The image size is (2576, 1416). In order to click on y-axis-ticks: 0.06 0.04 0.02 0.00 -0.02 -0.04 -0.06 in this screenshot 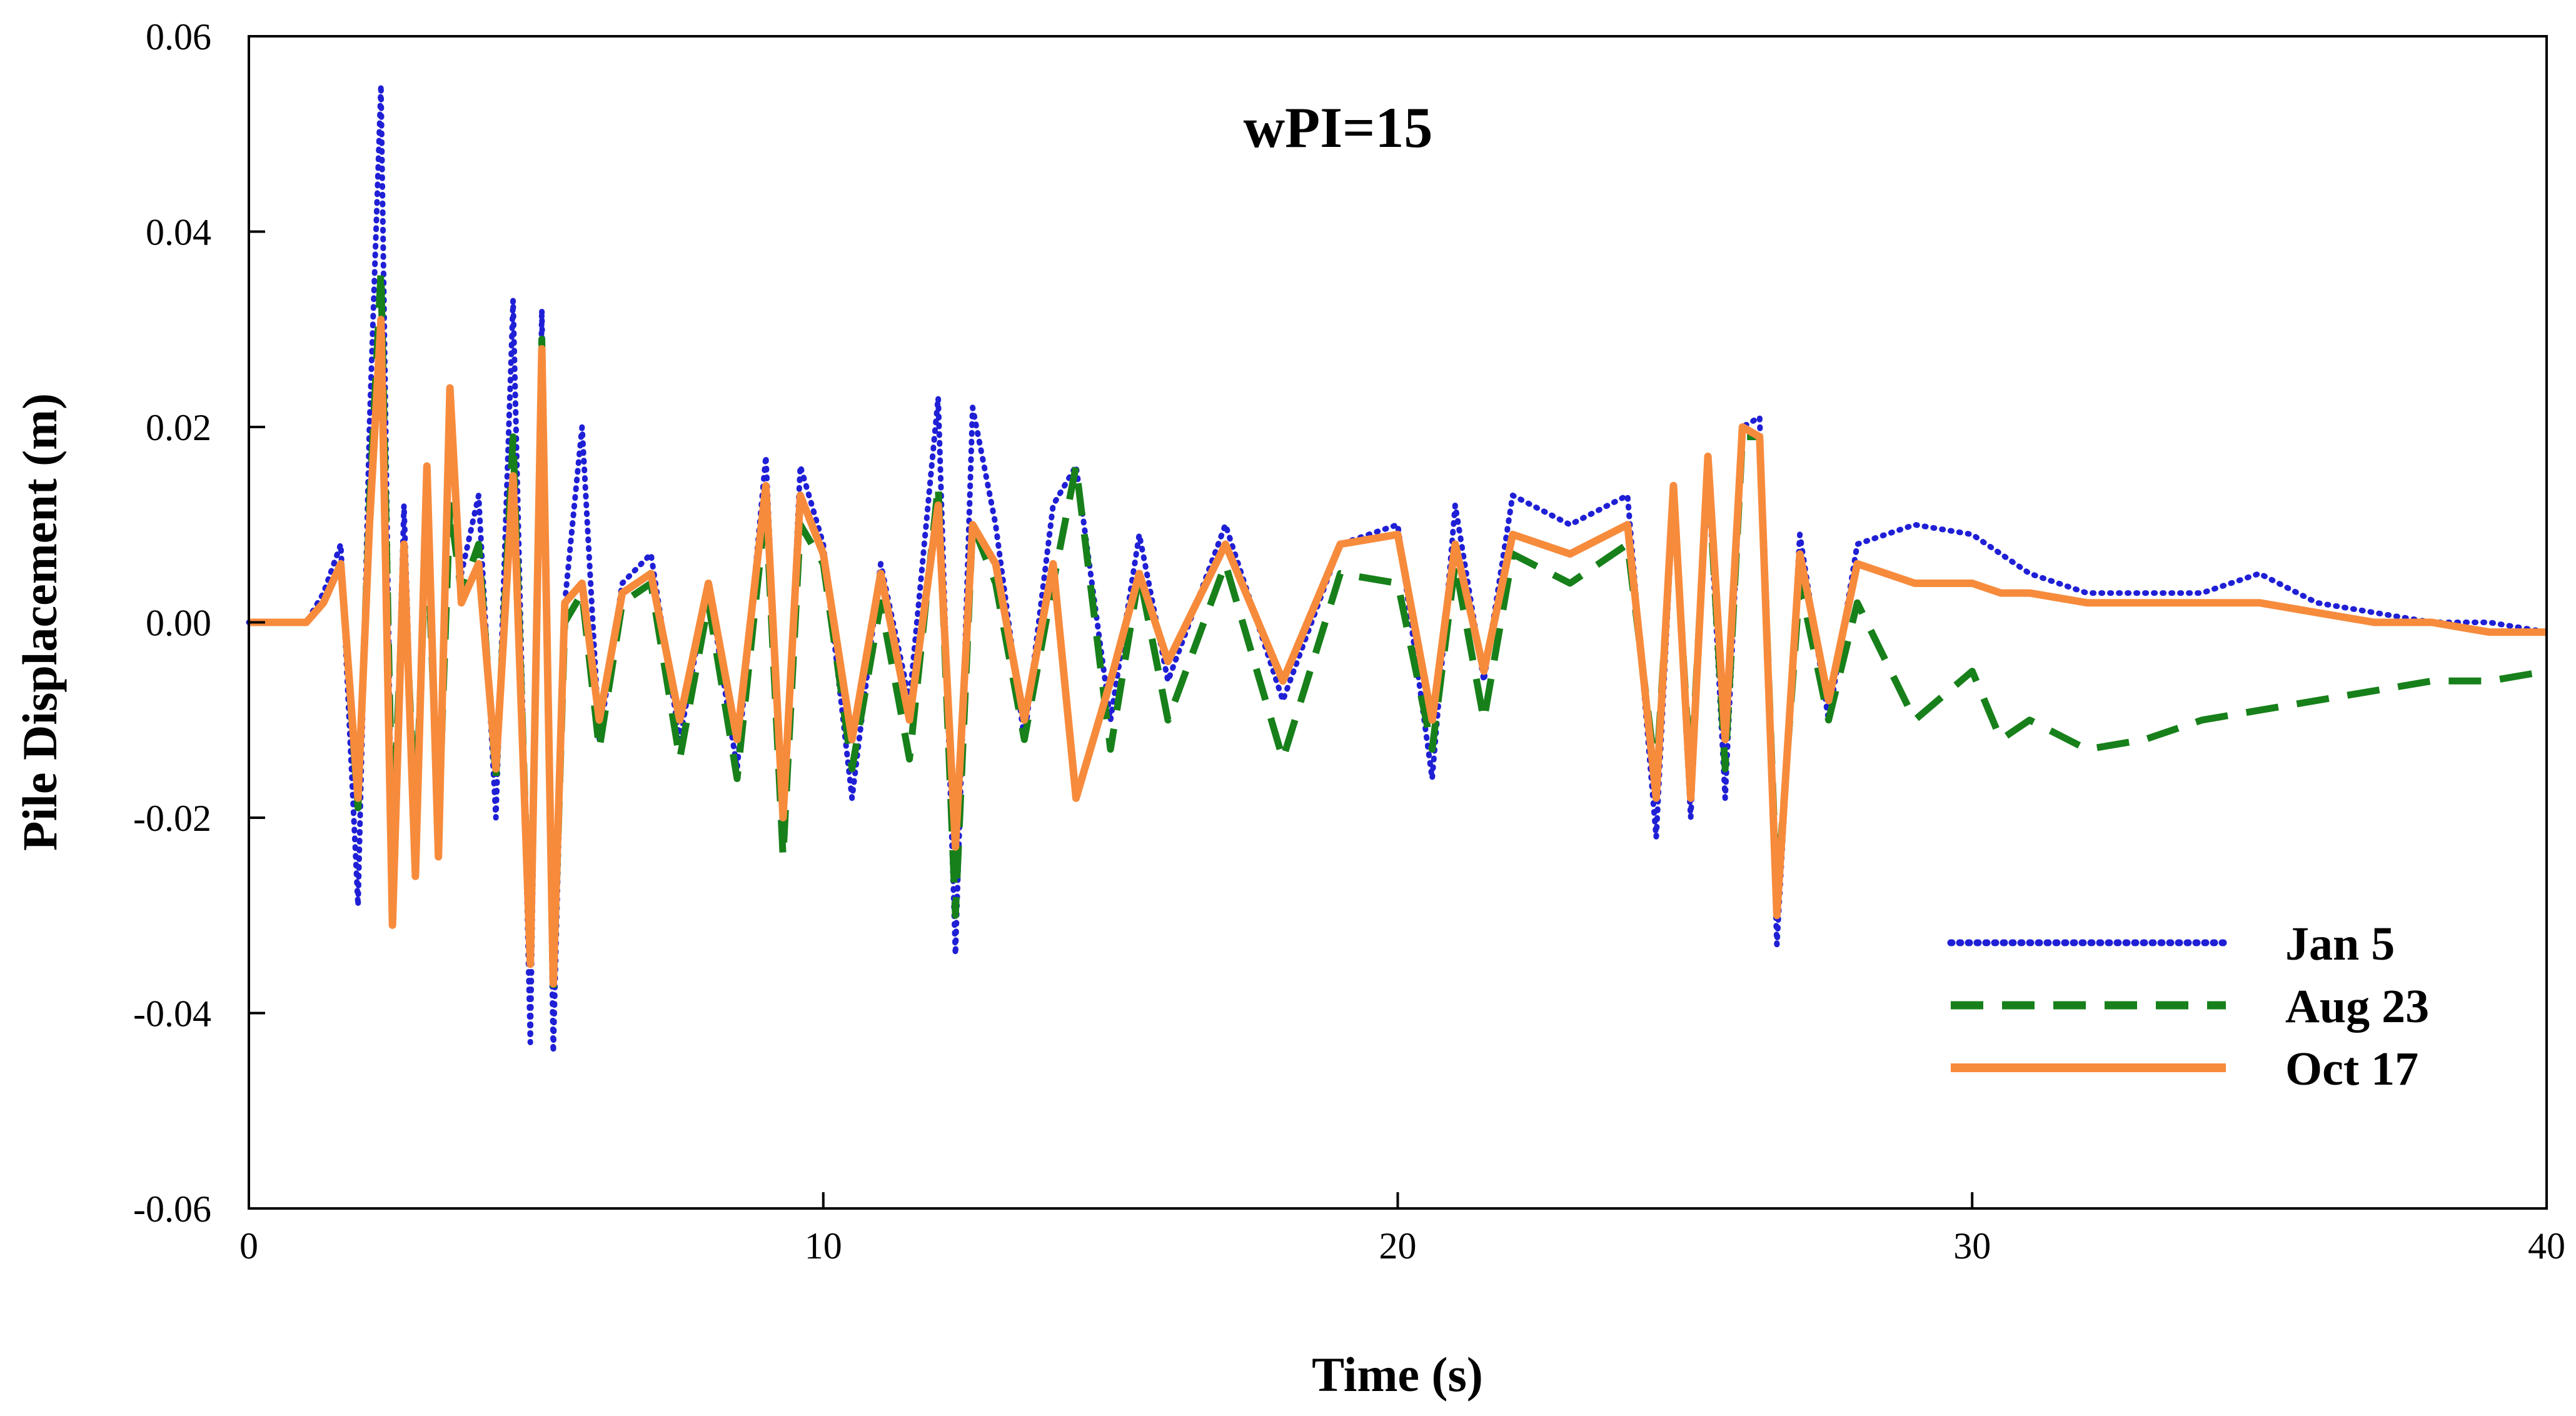, I will do `click(199, 623)`.